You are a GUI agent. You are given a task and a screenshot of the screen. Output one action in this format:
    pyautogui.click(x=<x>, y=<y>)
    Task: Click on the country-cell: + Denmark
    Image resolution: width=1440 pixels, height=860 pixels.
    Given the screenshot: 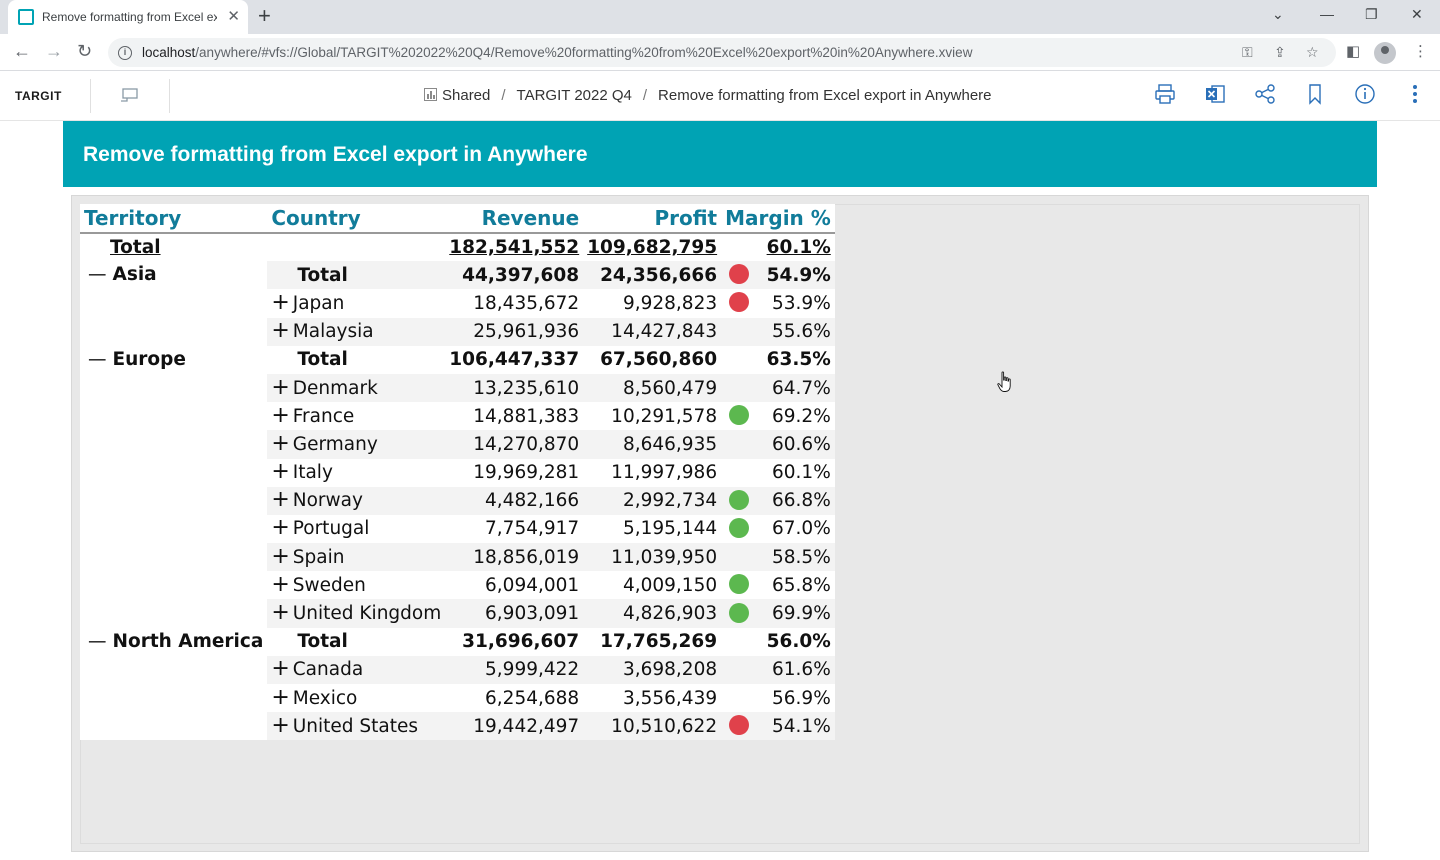 What is the action you would take?
    pyautogui.click(x=356, y=388)
    